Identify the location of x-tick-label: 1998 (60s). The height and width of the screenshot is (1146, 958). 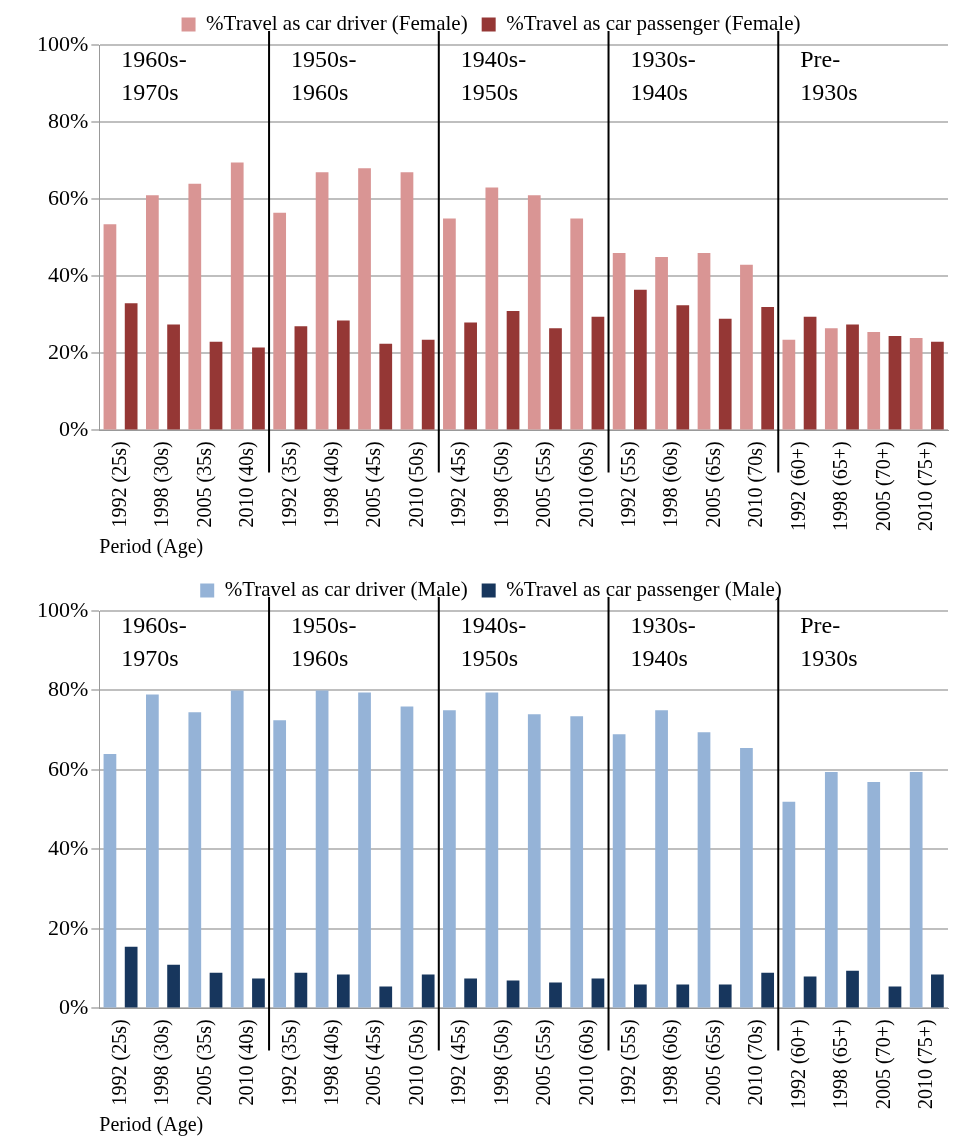
(671, 1062).